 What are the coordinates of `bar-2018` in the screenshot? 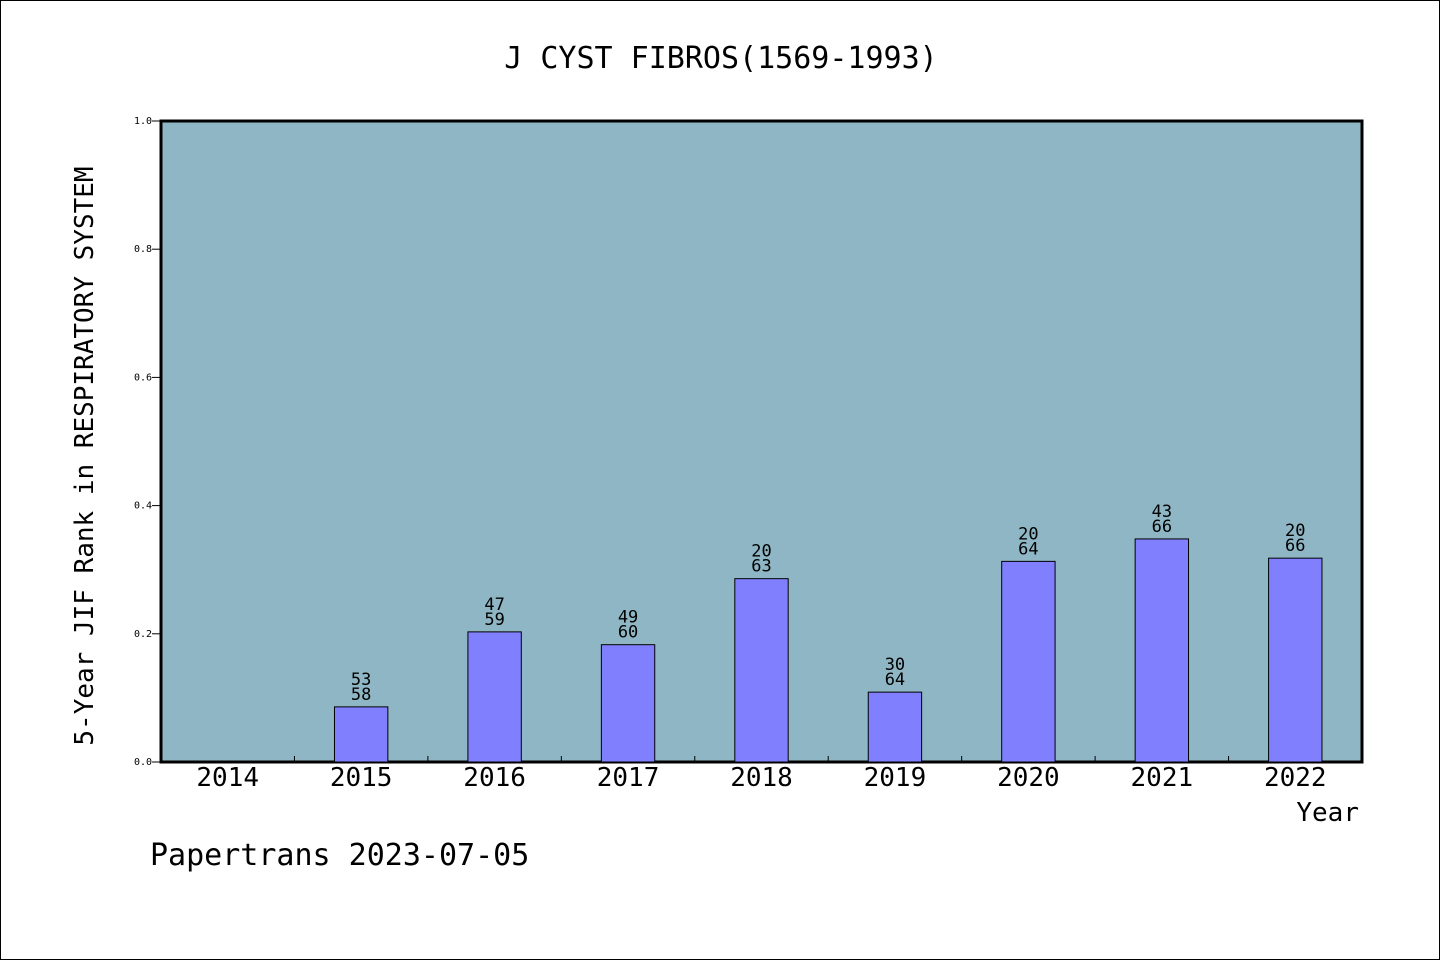 It's located at (761, 670).